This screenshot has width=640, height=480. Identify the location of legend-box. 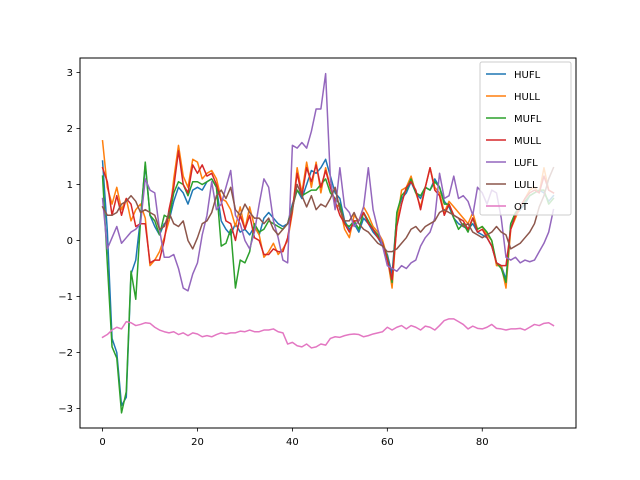
(525, 138).